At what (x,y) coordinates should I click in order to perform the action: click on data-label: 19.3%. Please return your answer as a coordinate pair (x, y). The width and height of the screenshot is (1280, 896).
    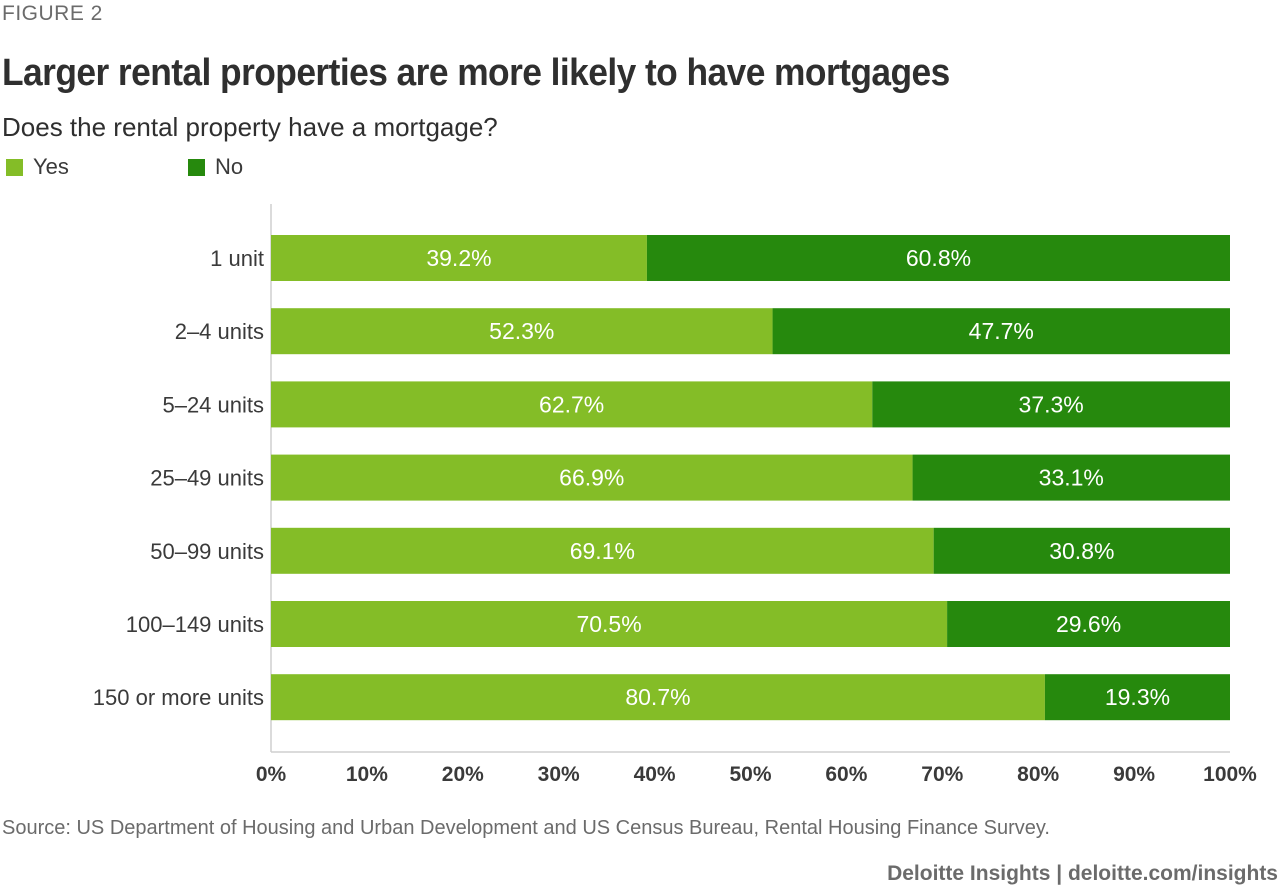
    Looking at the image, I should click on (1137, 697).